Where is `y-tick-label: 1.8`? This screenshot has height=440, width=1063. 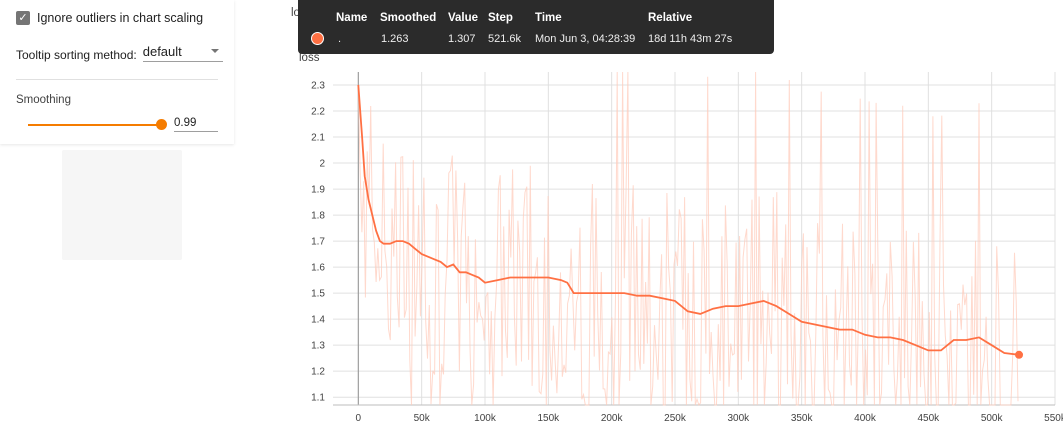
y-tick-label: 1.8 is located at coordinates (318, 216).